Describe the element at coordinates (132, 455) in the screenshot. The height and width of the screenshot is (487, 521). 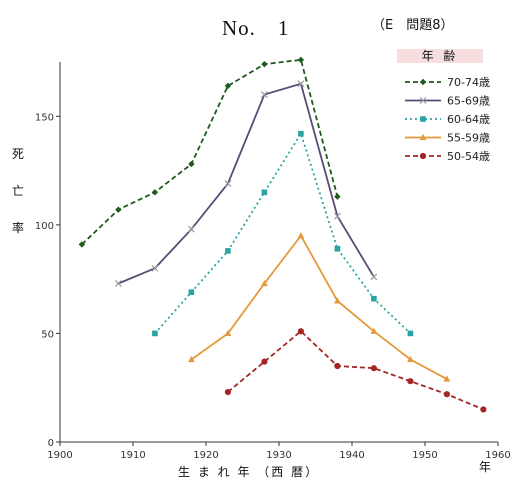
I see `x-tick-label: 1910` at that location.